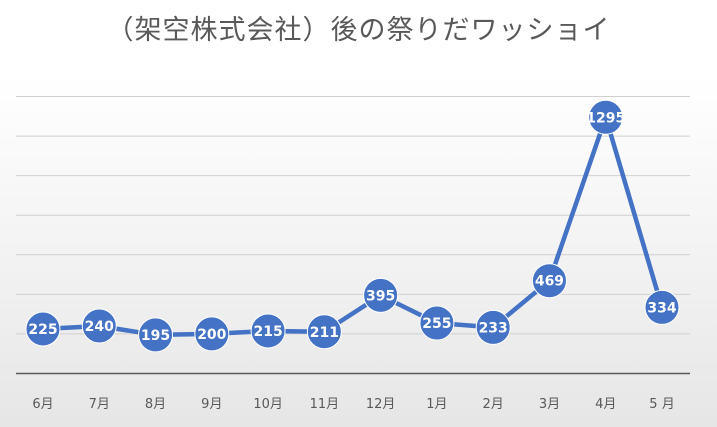  Describe the element at coordinates (358, 30) in the screenshot. I see `chart-title: （架空株式会社）後の祭りだワッショイ` at that location.